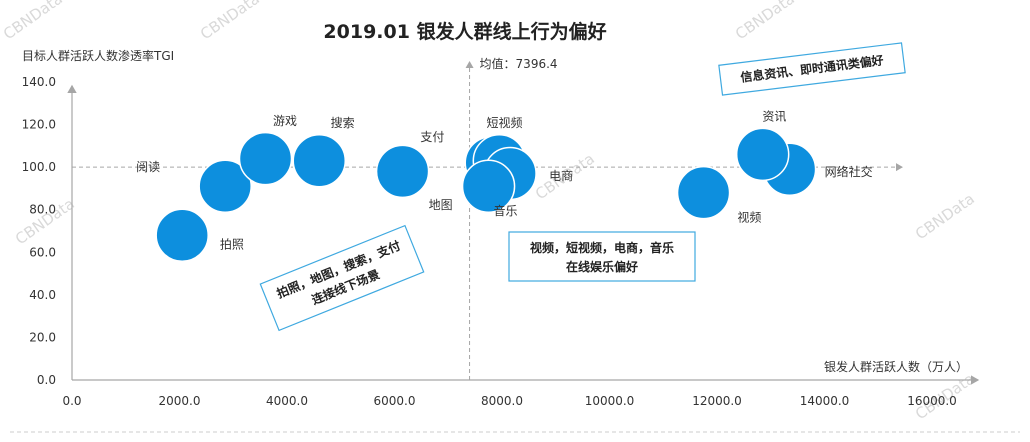  Describe the element at coordinates (464, 31) in the screenshot. I see `chart-title: 2019.01 银发人群线上行为偏好` at that location.